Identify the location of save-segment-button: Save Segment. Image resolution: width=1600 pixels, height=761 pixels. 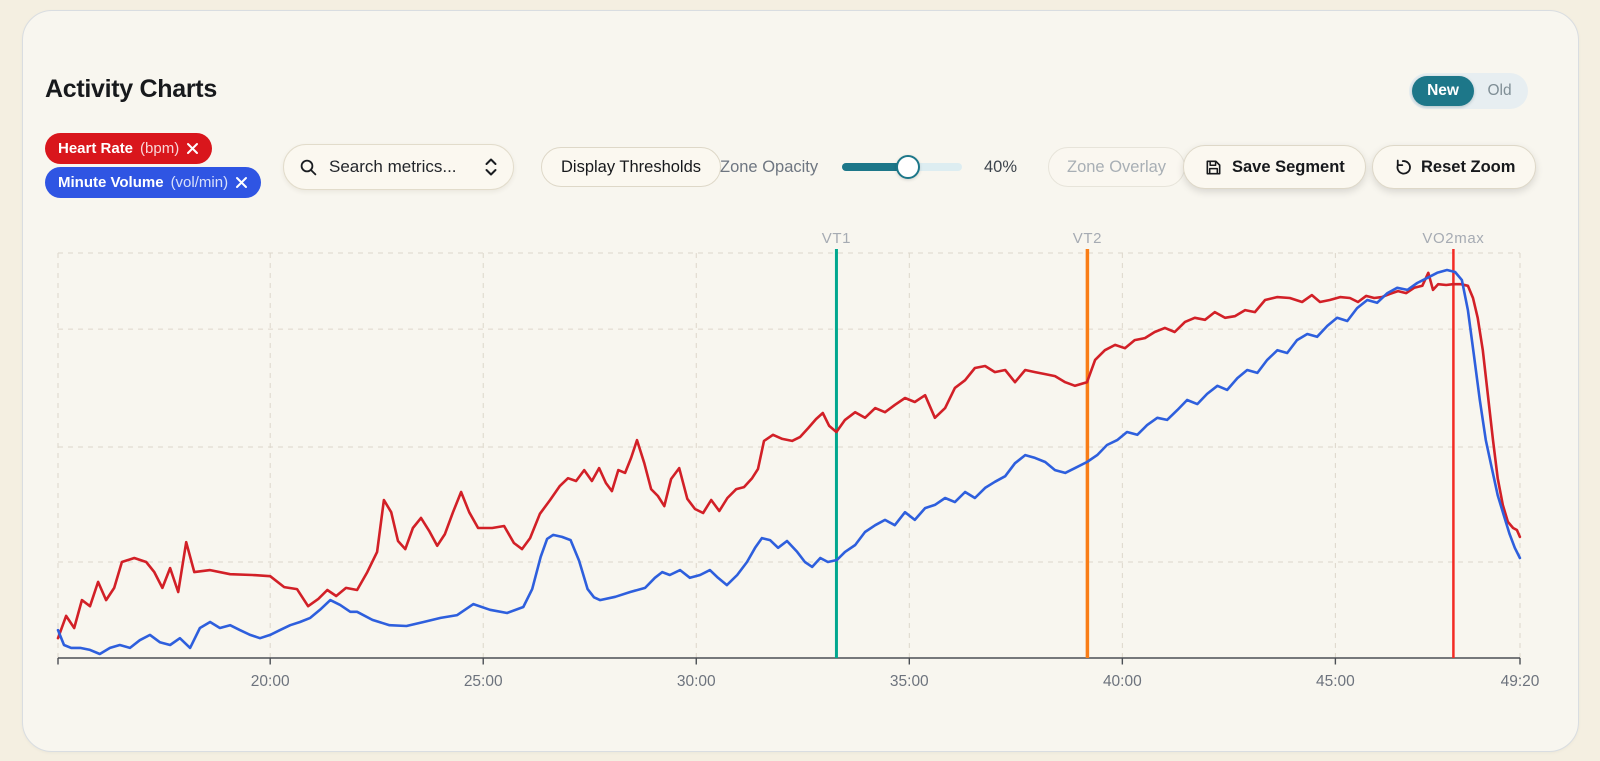
(1274, 167).